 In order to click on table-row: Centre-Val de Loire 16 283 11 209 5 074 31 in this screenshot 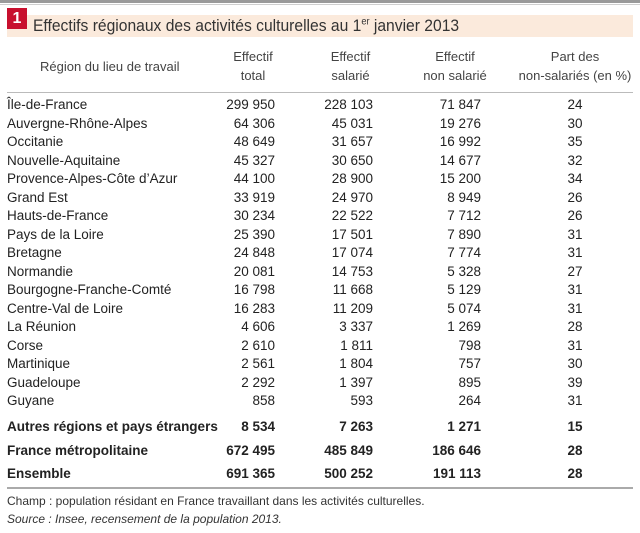, I will do `click(320, 309)`.